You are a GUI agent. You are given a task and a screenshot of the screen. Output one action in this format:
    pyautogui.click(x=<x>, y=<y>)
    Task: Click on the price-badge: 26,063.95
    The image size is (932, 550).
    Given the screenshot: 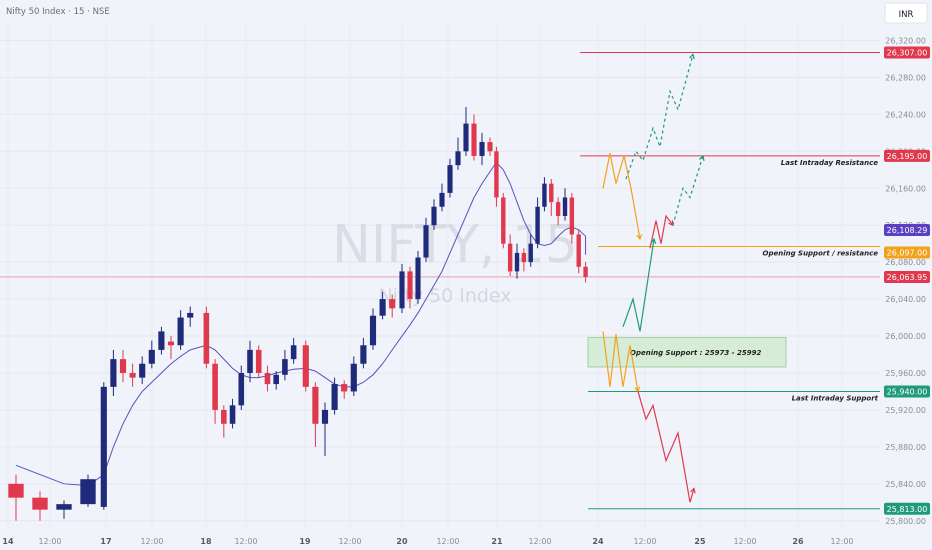 What is the action you would take?
    pyautogui.click(x=907, y=276)
    